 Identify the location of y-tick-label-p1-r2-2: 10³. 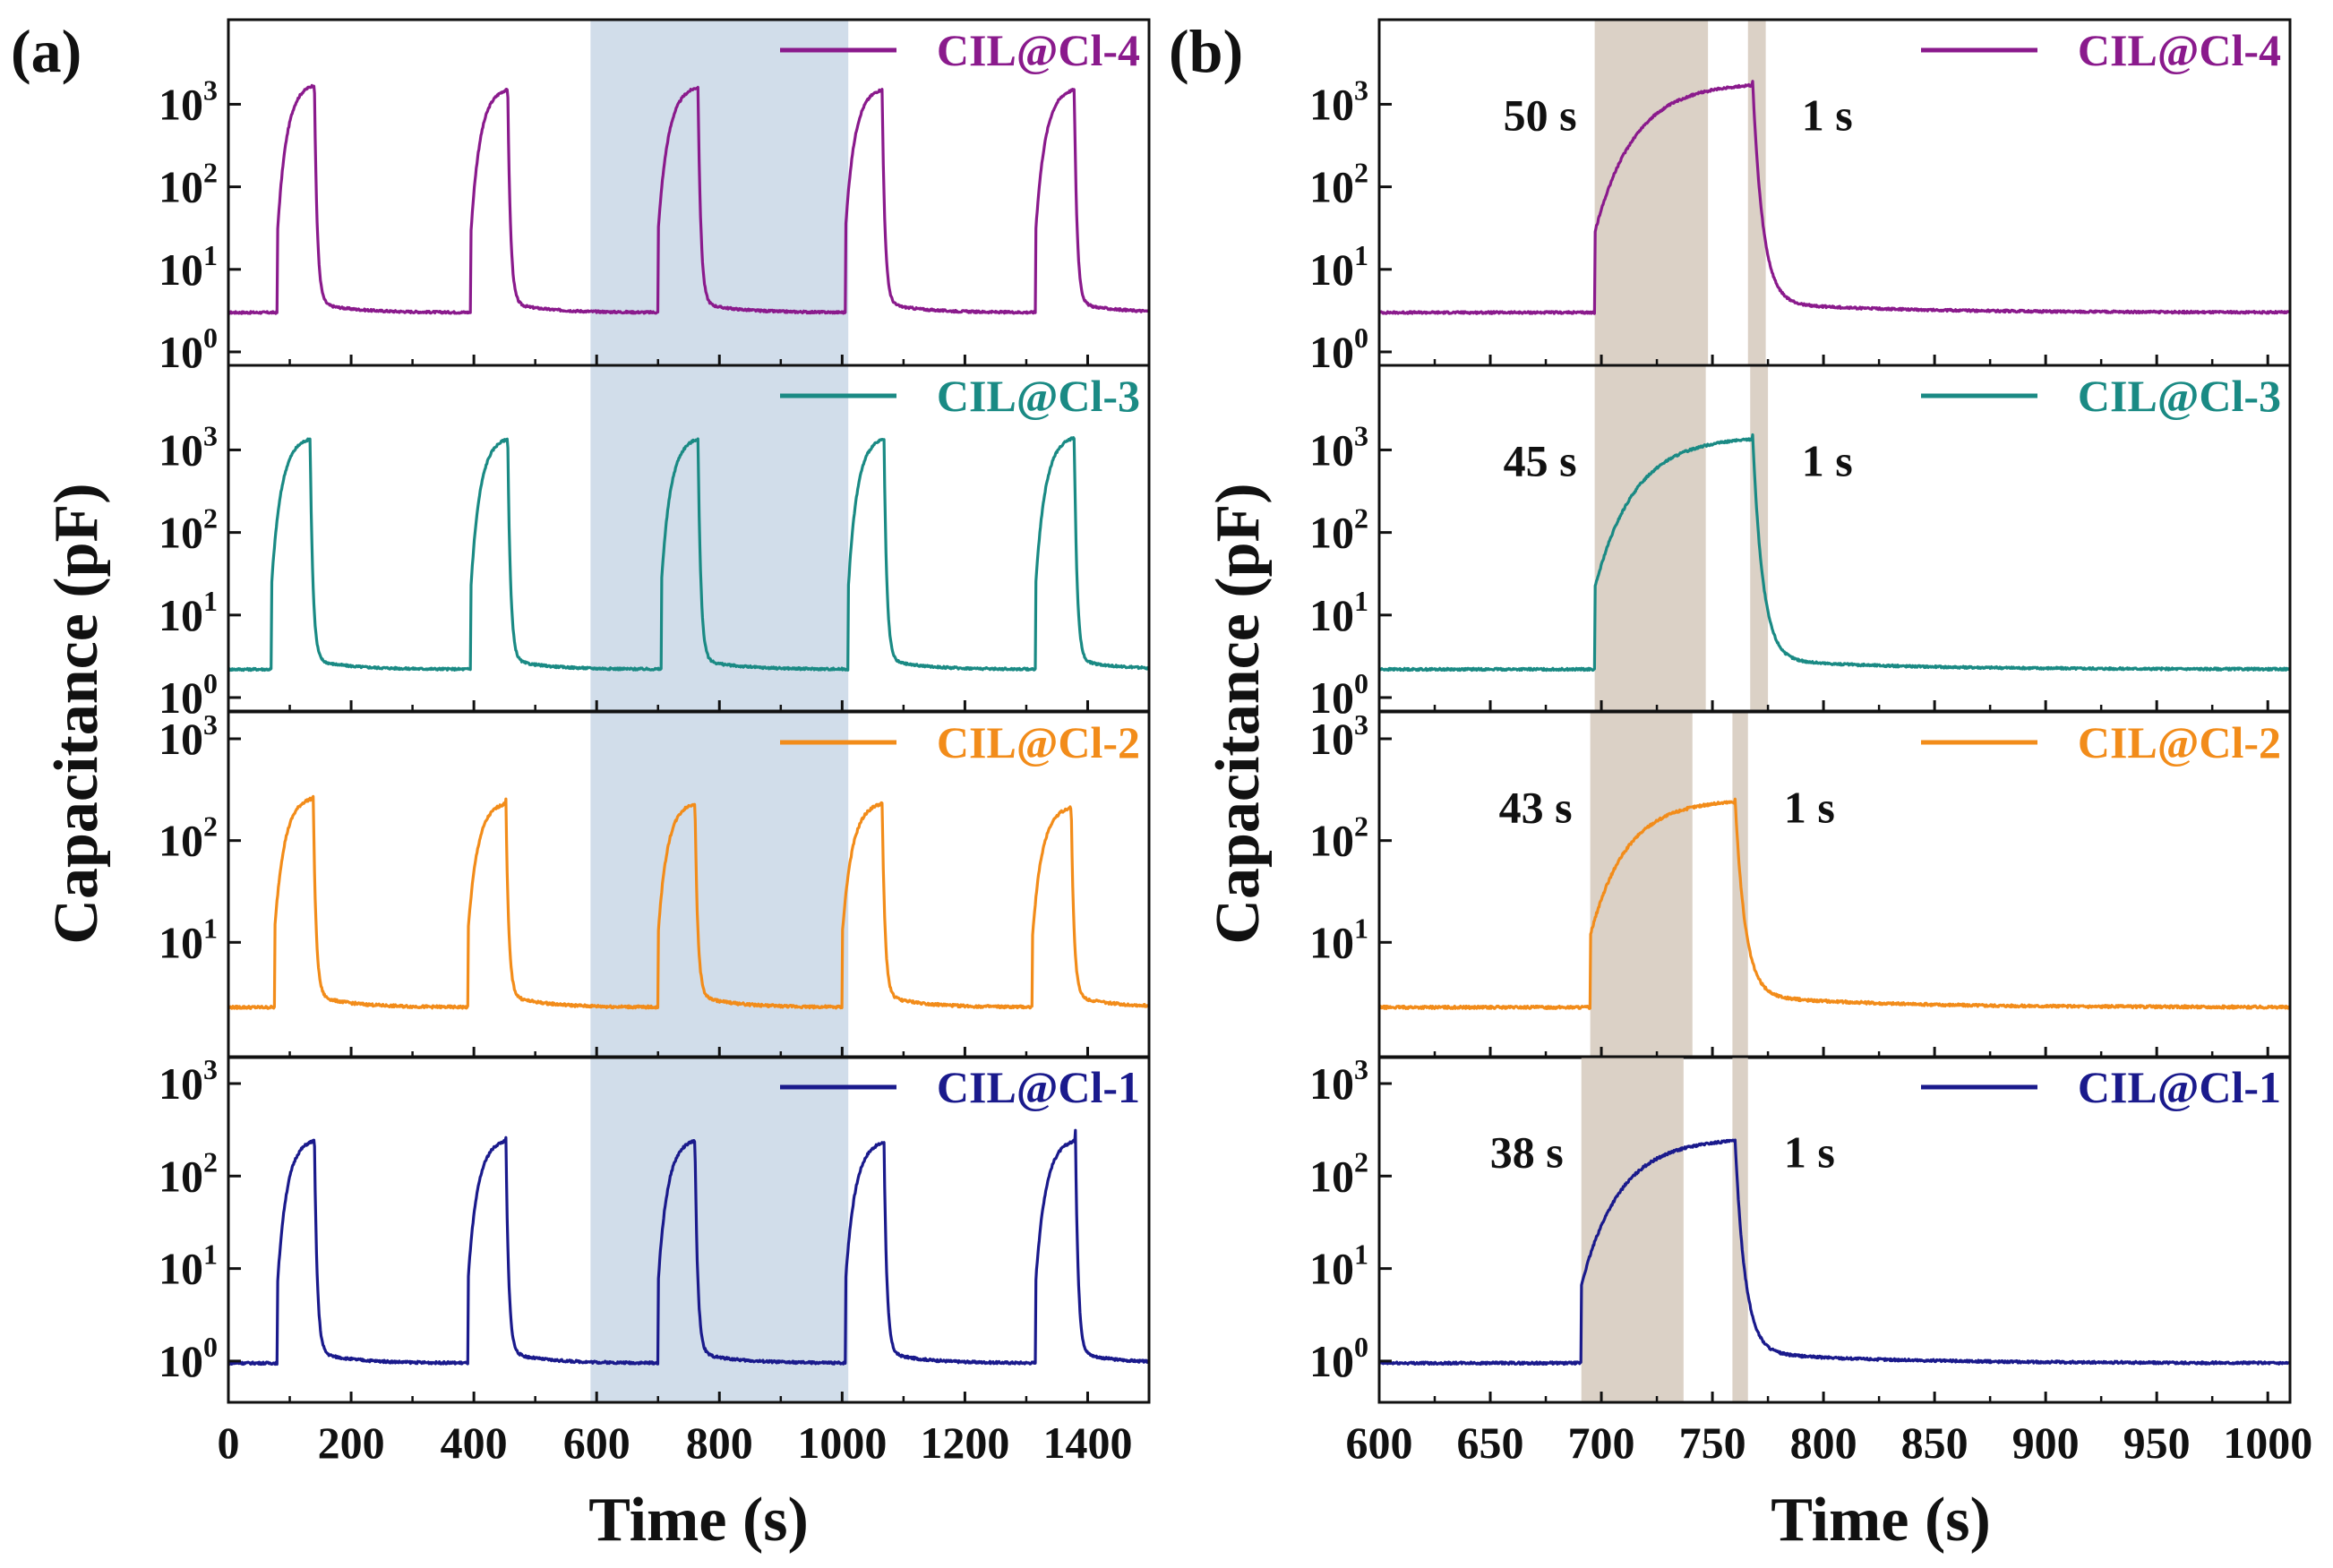
(1338, 736).